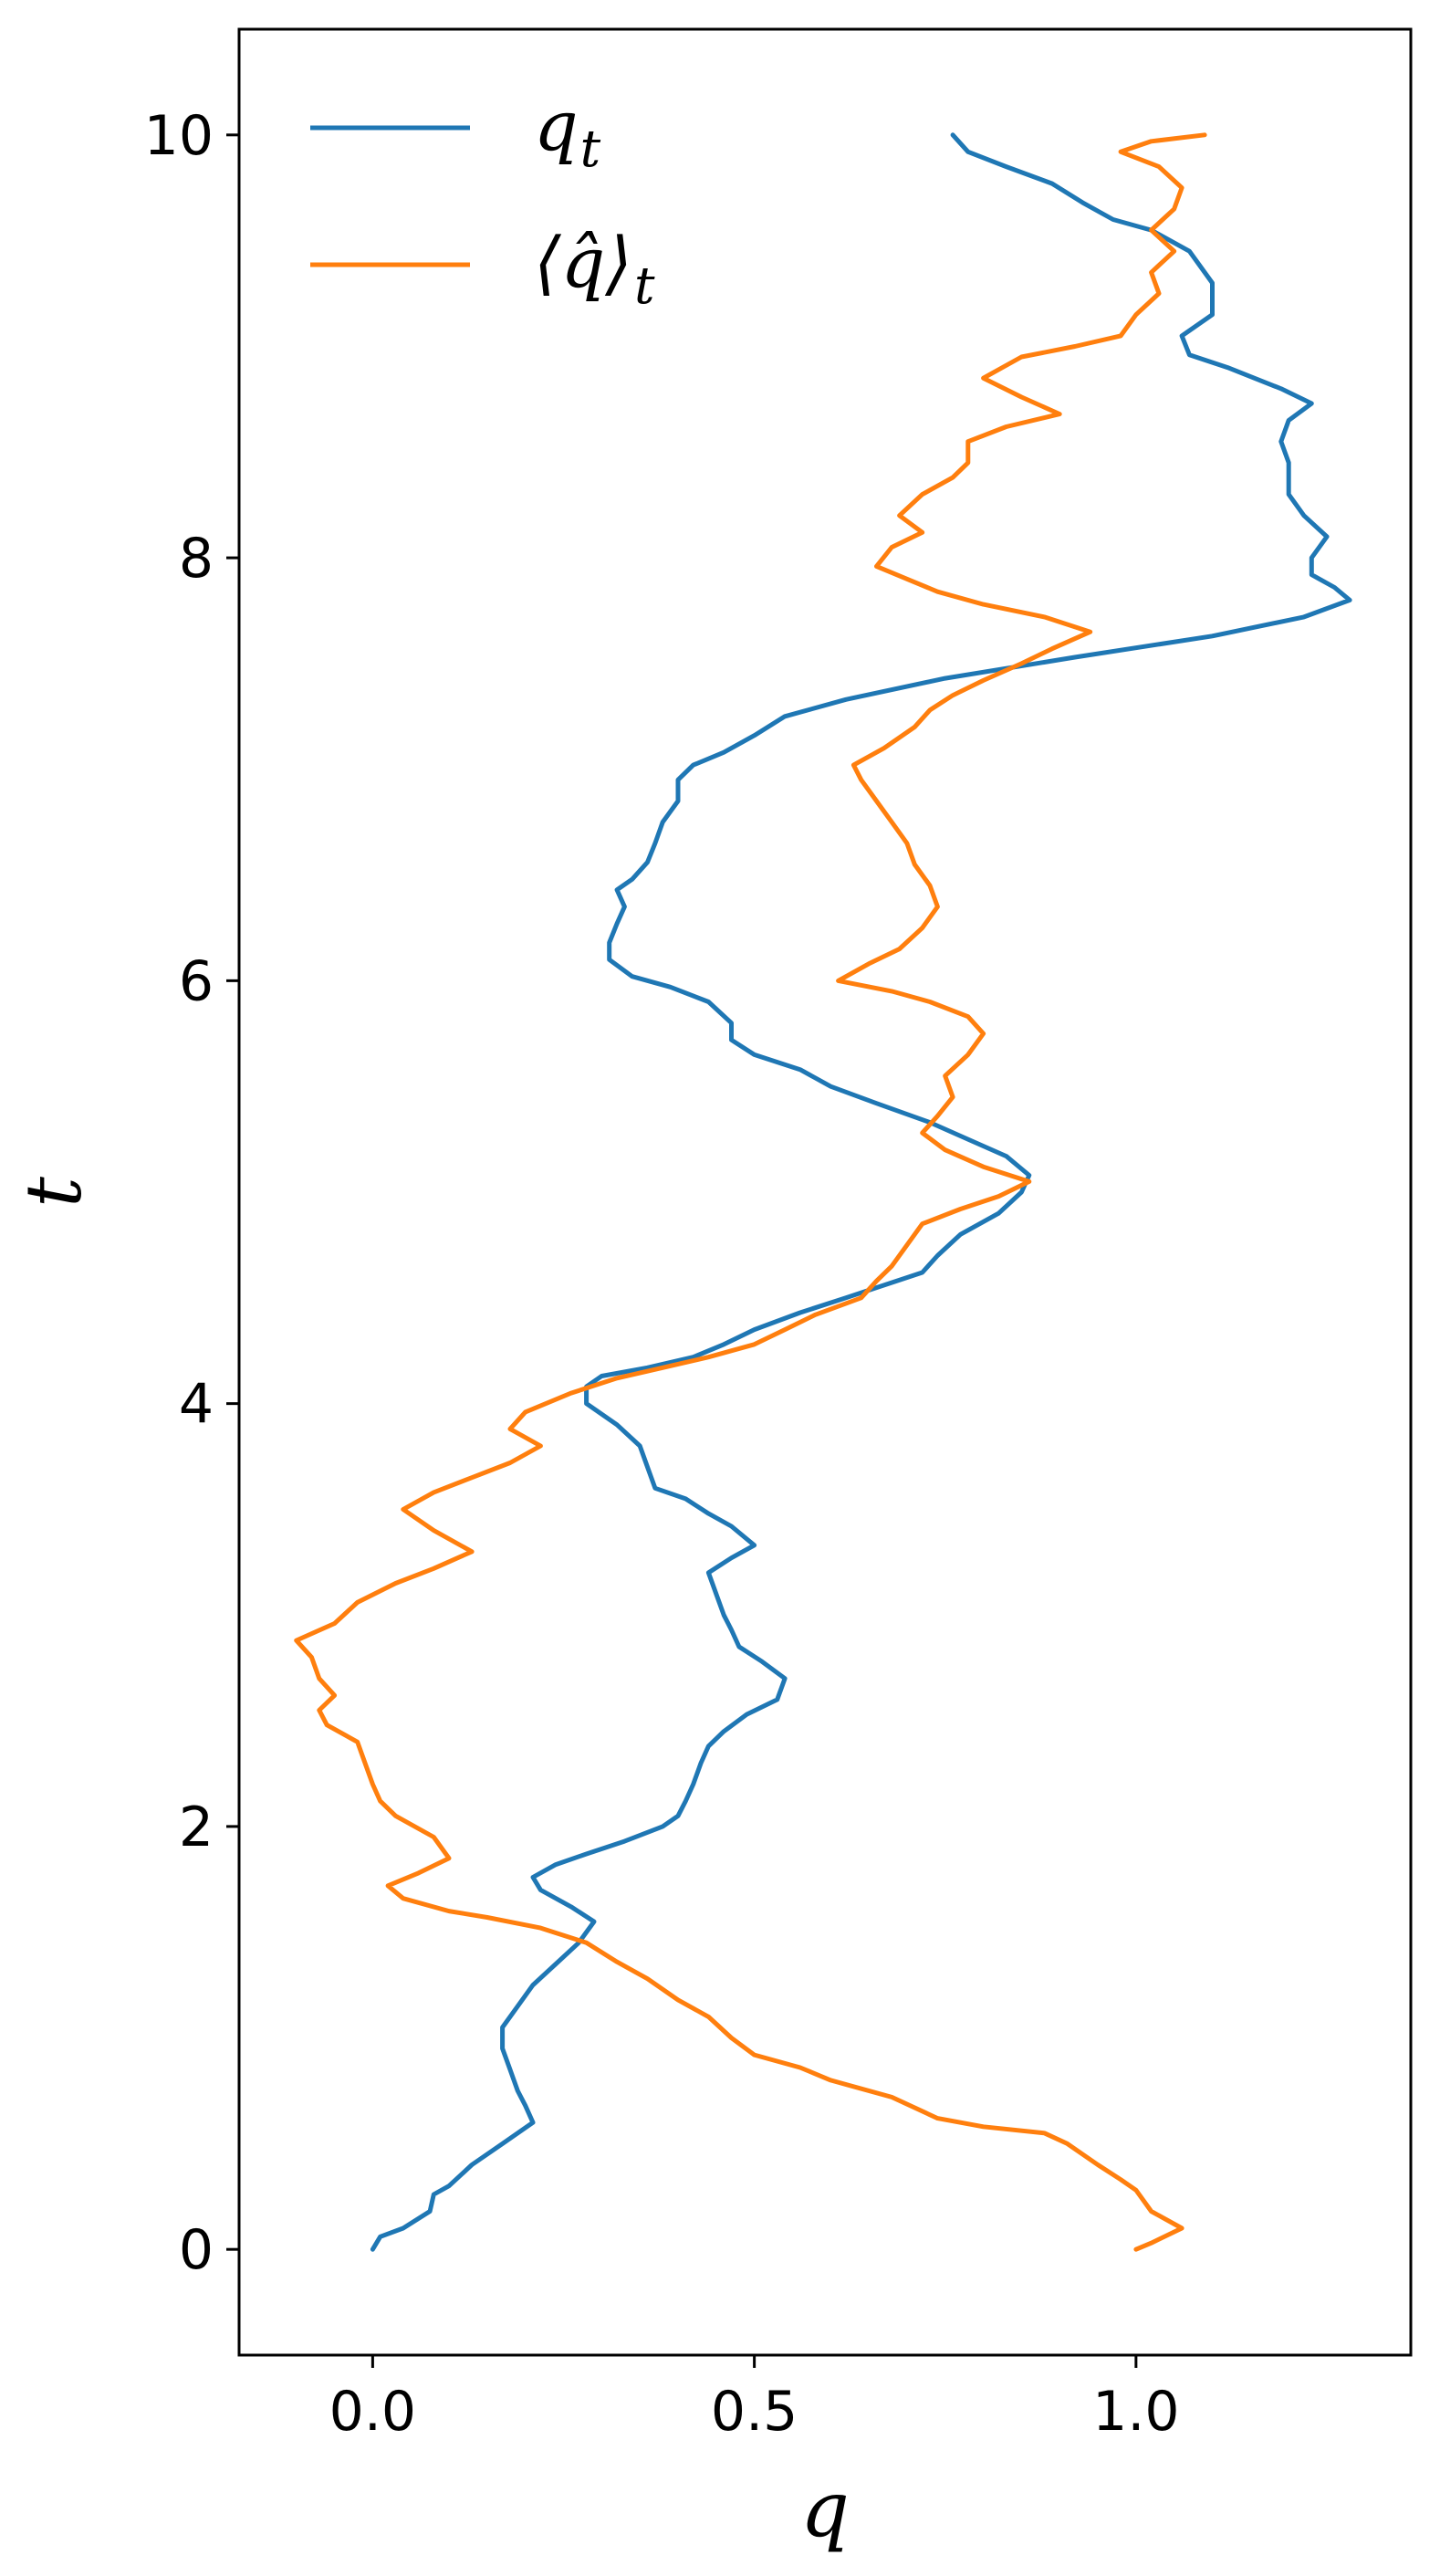 This screenshot has width=1440, height=2576. What do you see at coordinates (197, 1828) in the screenshot?
I see `y-tick-label: 2` at bounding box center [197, 1828].